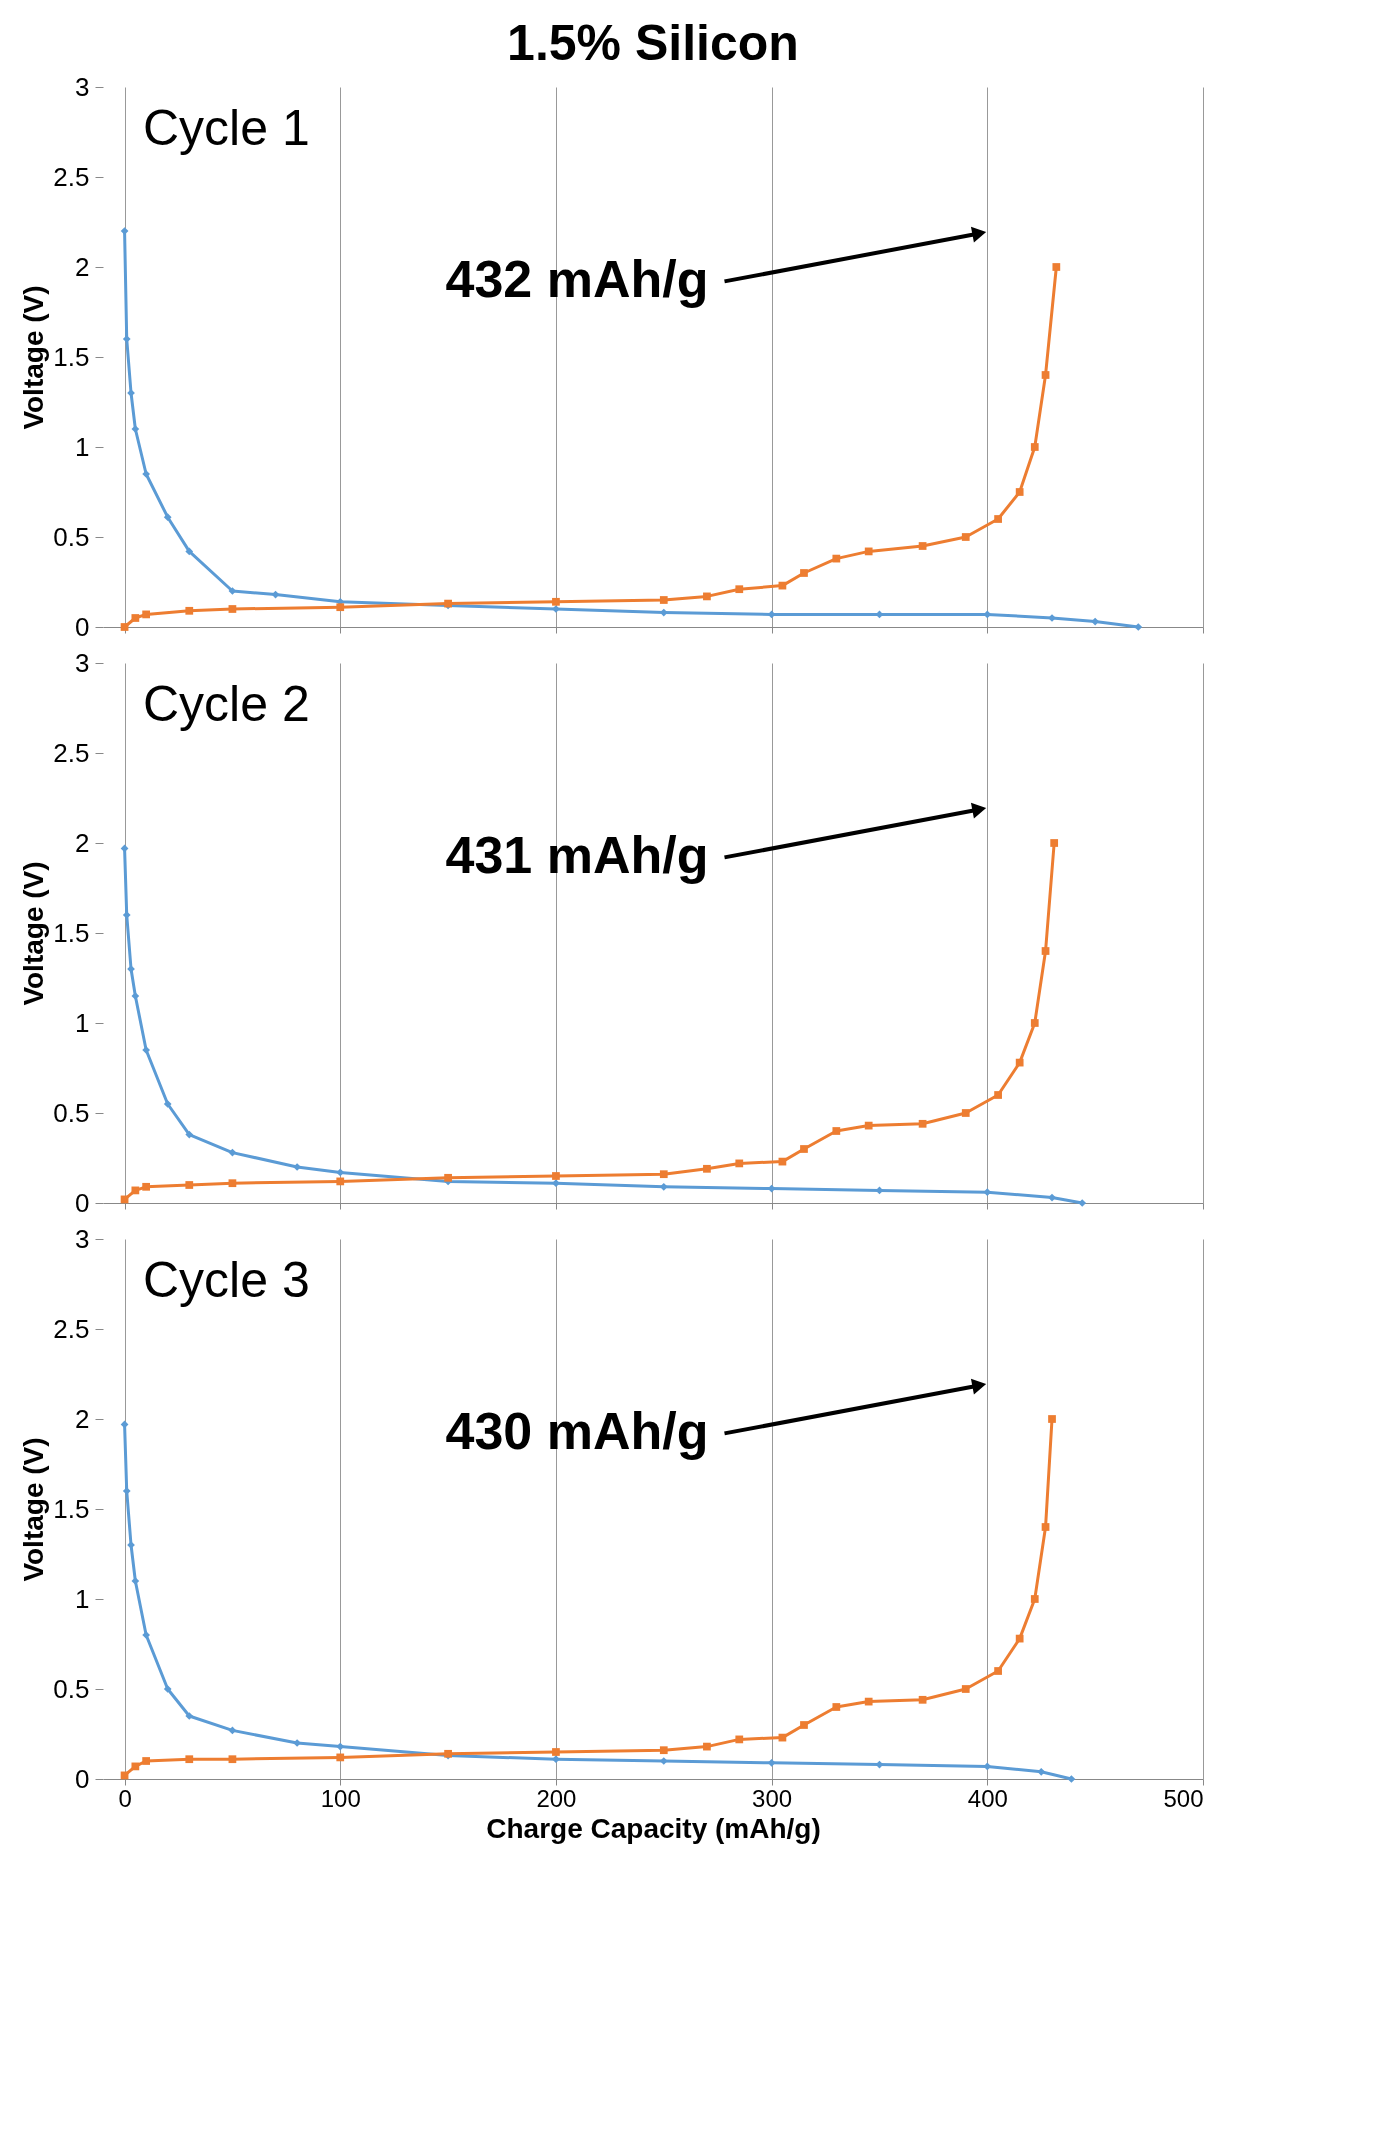 The width and height of the screenshot is (1384, 2132). Describe the element at coordinates (577, 1431) in the screenshot. I see `annotation: 430 mAh/g` at that location.